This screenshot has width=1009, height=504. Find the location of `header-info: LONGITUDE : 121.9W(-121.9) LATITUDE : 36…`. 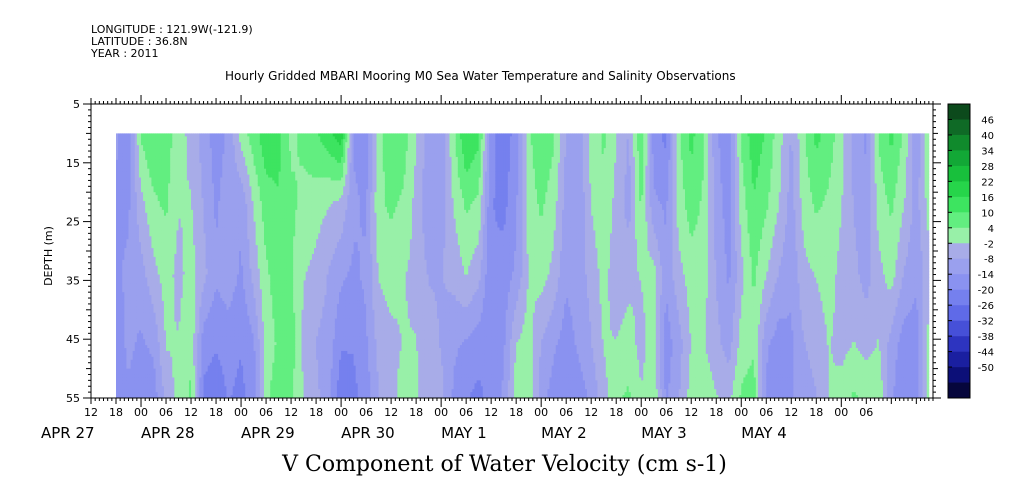

header-info: LONGITUDE : 121.9W(-121.9) LATITUDE : 36… is located at coordinates (172, 42).